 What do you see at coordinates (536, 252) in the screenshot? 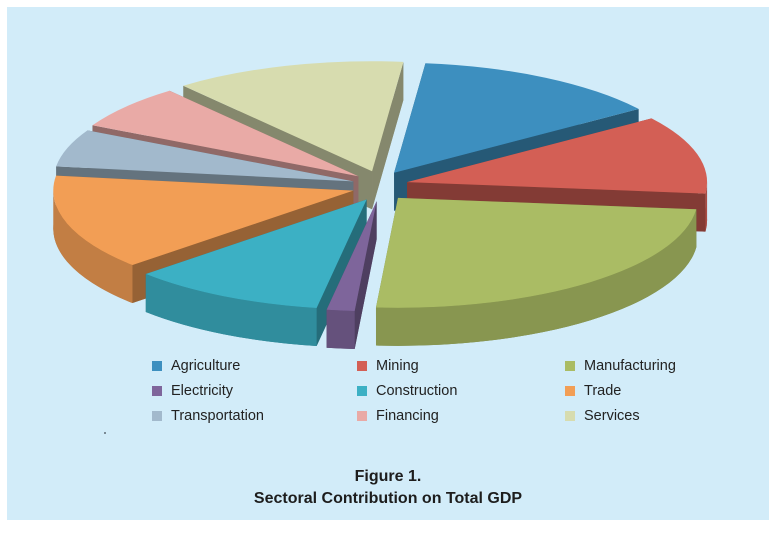
I see `pie-slice-manufacturing-top` at bounding box center [536, 252].